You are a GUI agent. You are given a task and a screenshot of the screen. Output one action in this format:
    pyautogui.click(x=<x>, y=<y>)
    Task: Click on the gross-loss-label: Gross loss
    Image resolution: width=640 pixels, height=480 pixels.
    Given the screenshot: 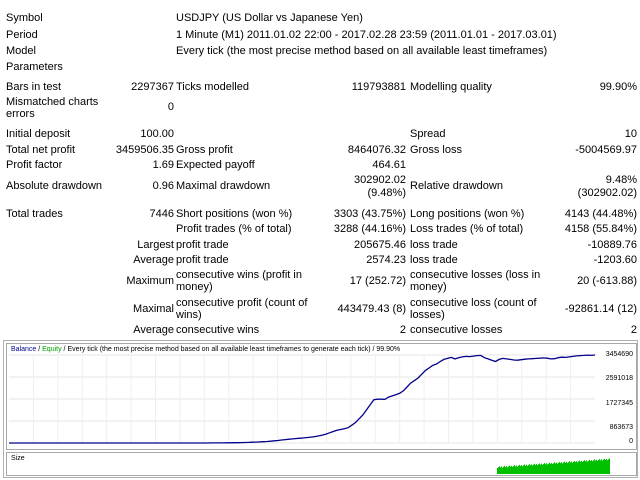 What is the action you would take?
    pyautogui.click(x=436, y=150)
    